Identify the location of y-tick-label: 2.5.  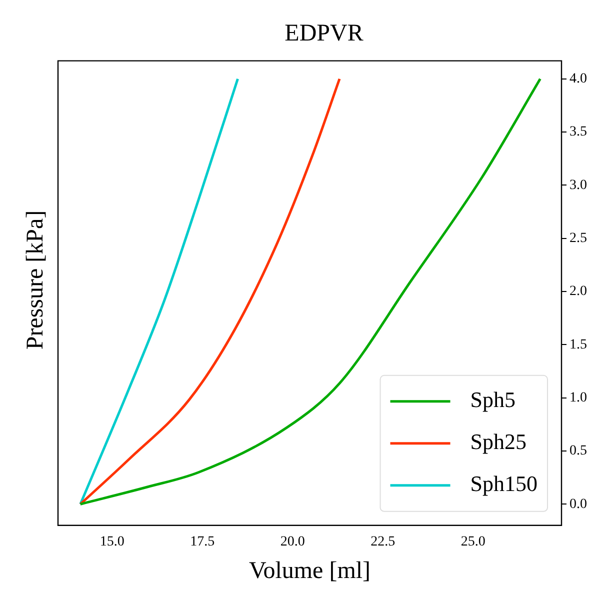
(578, 238).